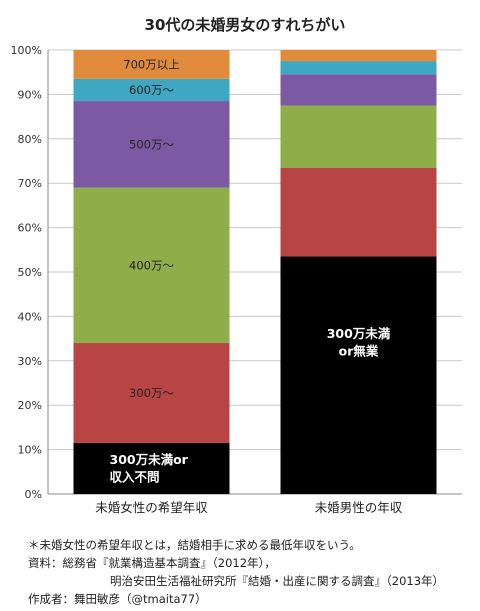 This screenshot has width=480, height=611. I want to click on y-tick-label: 70%, so click(30, 183).